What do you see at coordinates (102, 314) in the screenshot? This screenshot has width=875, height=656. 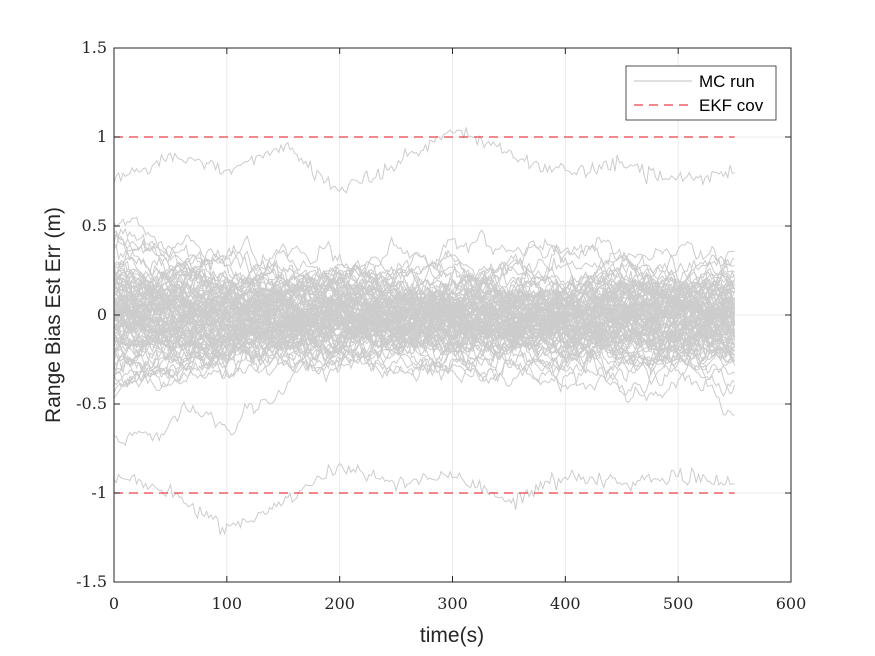 I see `y-tick-label: 0` at bounding box center [102, 314].